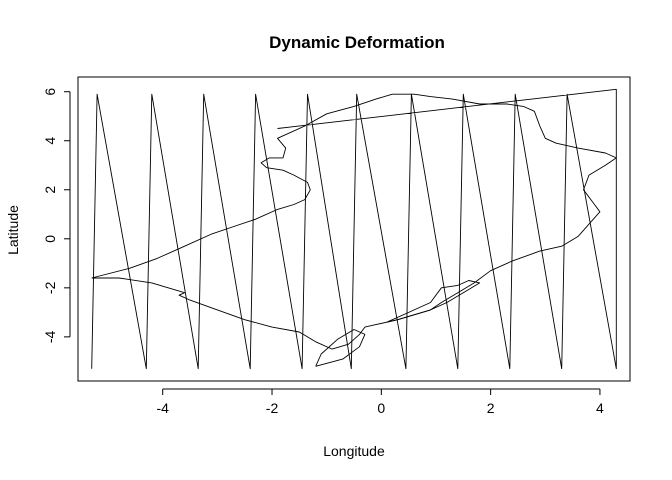 The width and height of the screenshot is (672, 480). I want to click on y-tick-label: 2, so click(50, 190).